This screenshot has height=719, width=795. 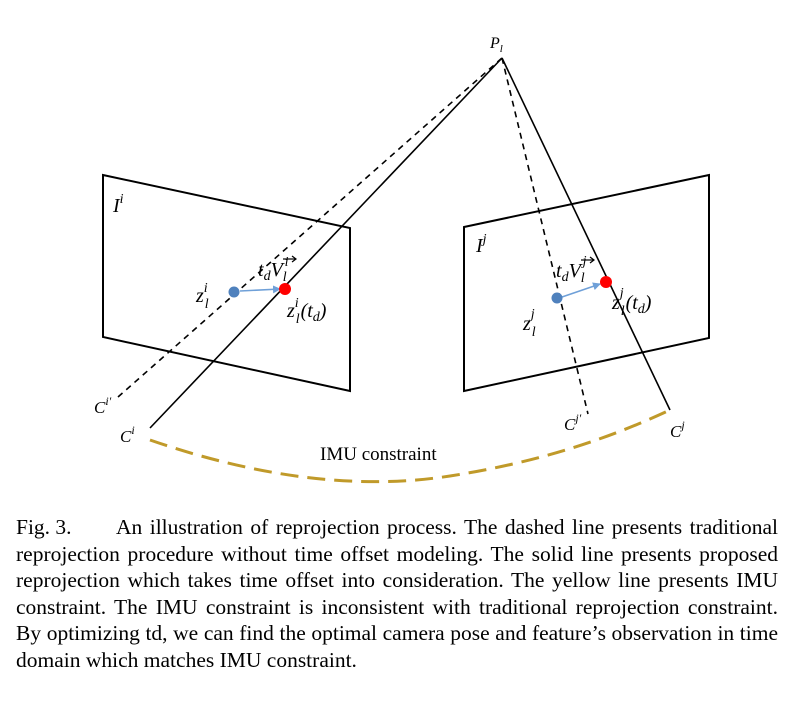 What do you see at coordinates (496, 45) in the screenshot?
I see `landmark-label: Pl` at bounding box center [496, 45].